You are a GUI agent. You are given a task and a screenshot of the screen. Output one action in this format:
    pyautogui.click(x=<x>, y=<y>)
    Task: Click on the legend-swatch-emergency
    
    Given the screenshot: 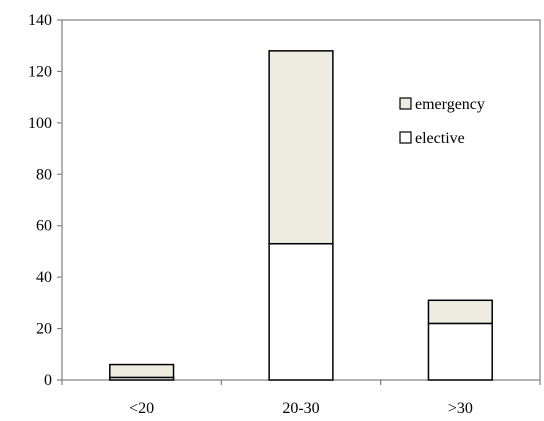 What is the action you would take?
    pyautogui.click(x=405, y=103)
    